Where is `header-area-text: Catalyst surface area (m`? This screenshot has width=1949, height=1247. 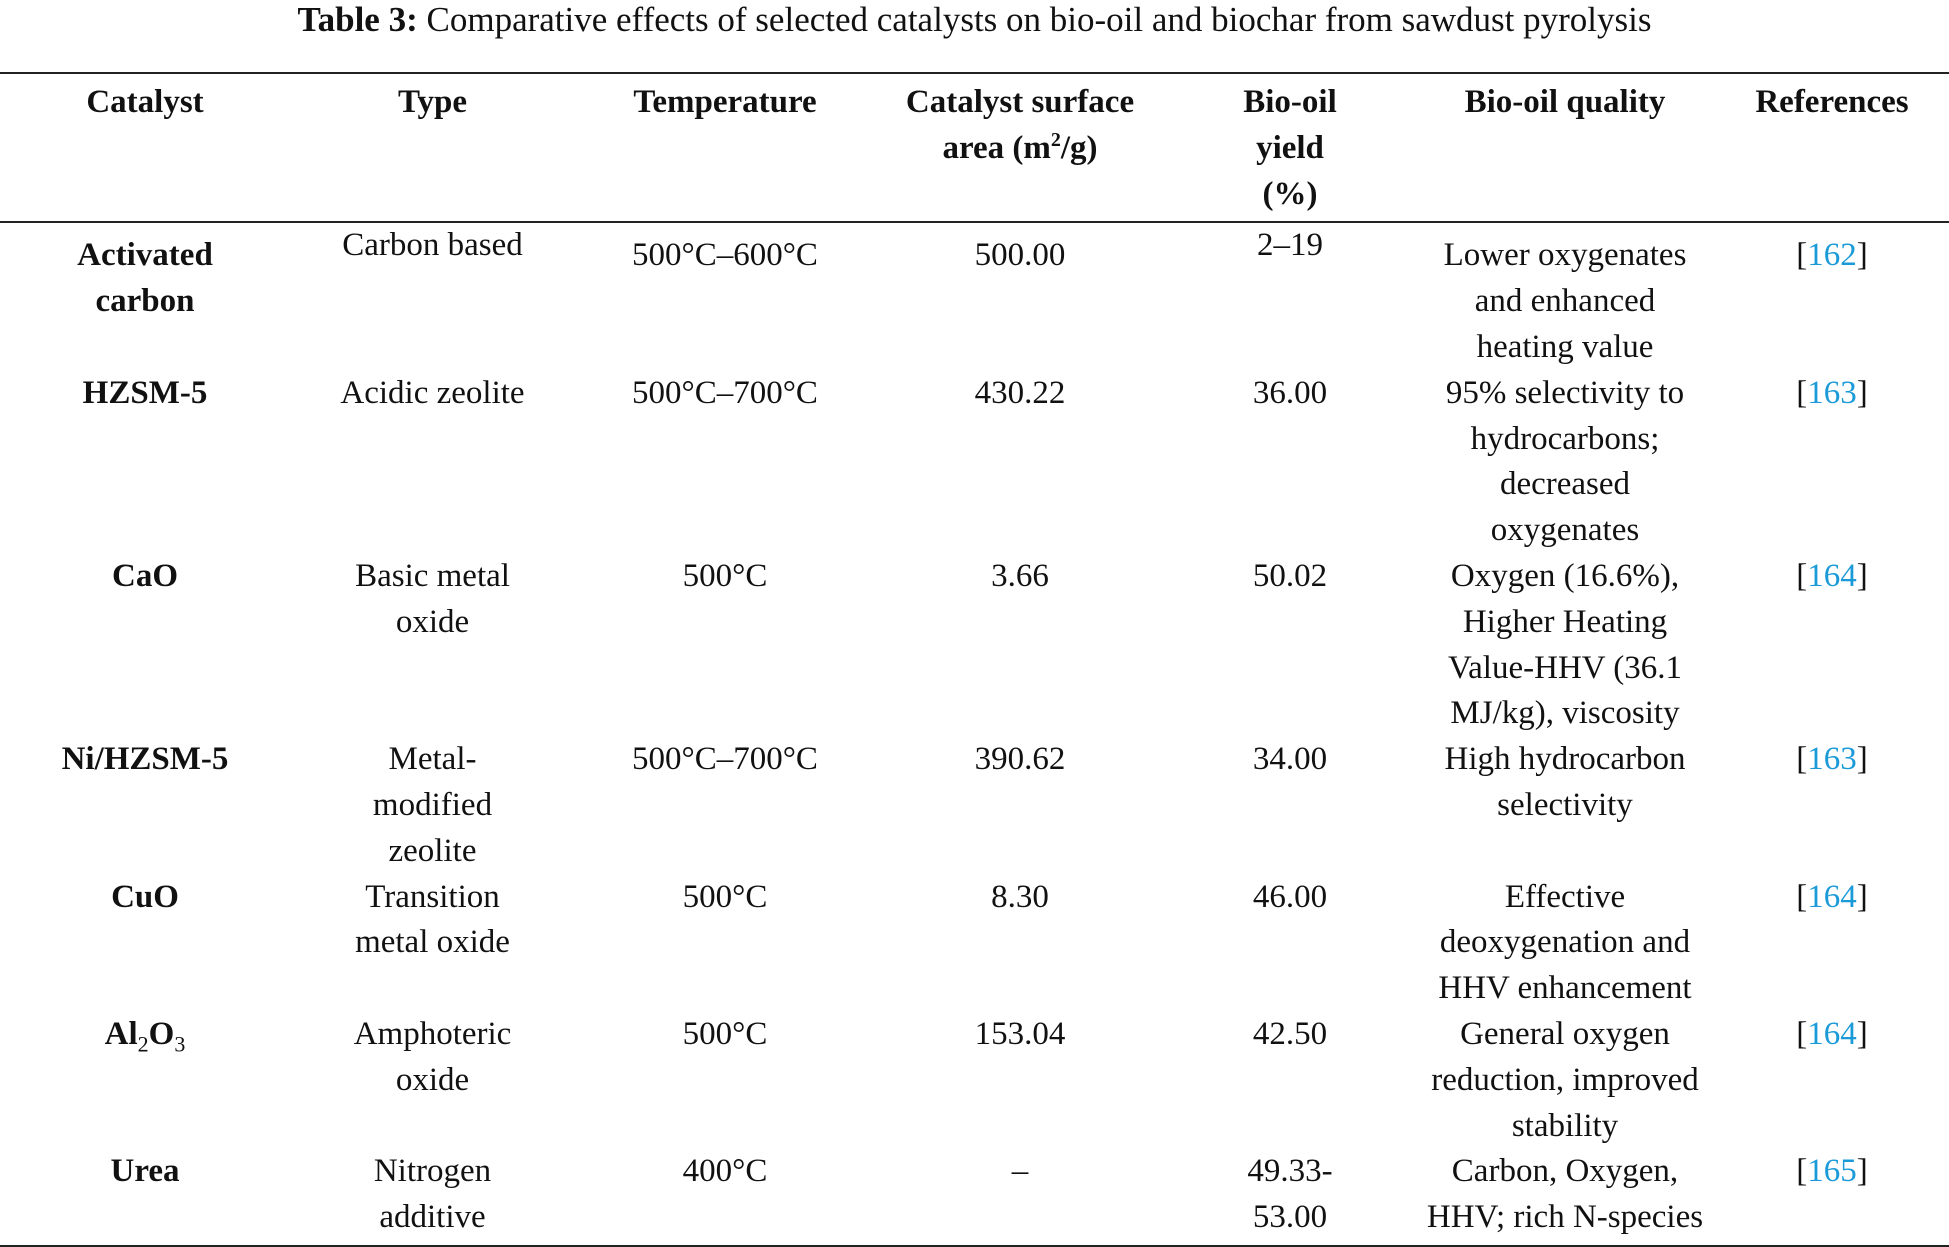
header-area-text: Catalyst surface area (m is located at coordinates (1020, 125).